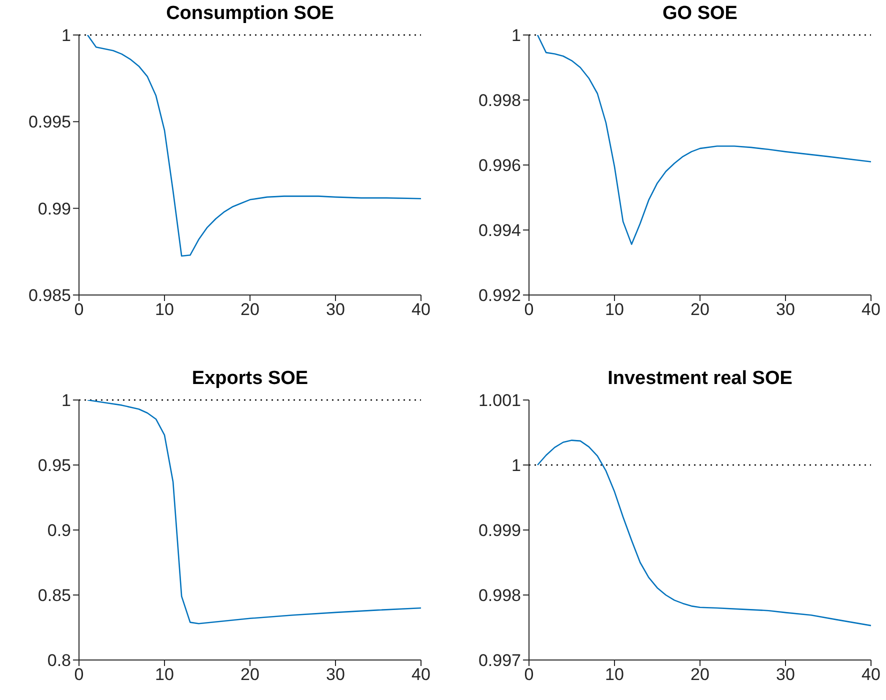 This screenshot has width=886, height=700. I want to click on y-tick-label: 0.99, so click(54, 208).